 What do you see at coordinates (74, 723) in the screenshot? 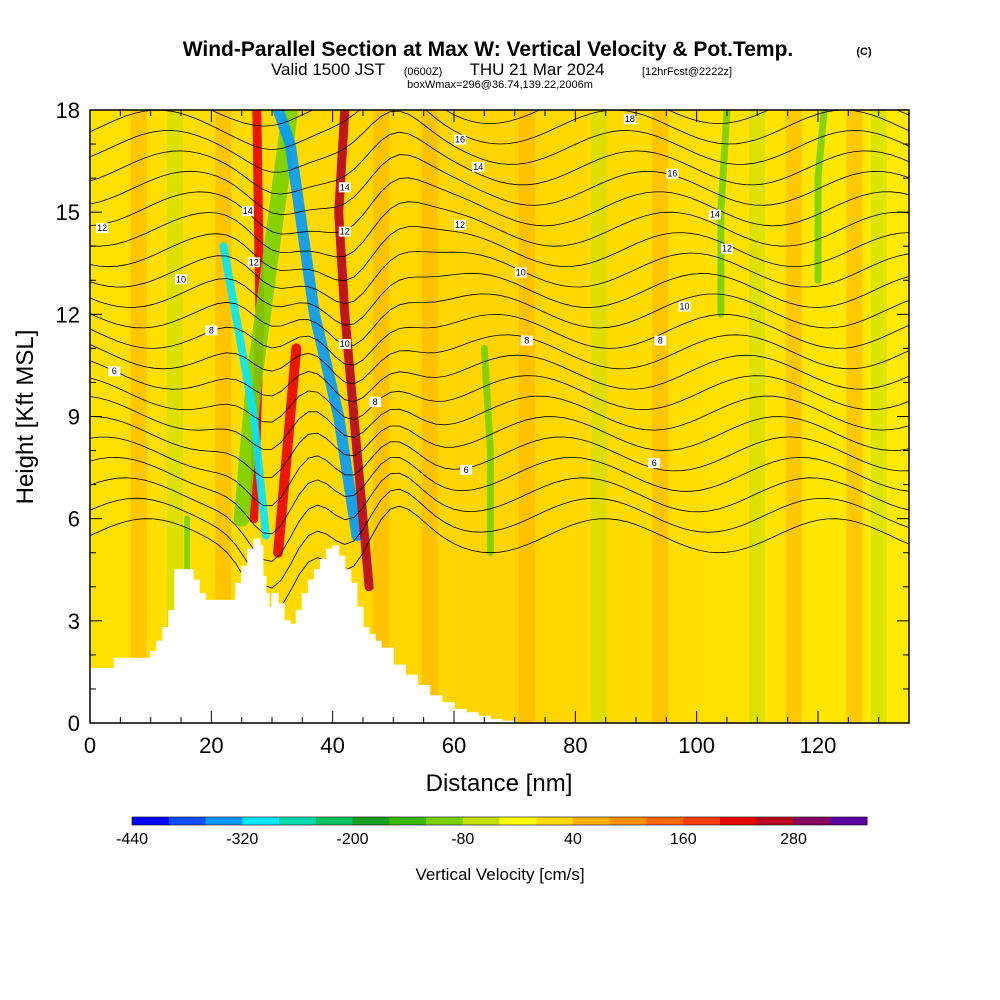
I see `y-tick-label: 0` at bounding box center [74, 723].